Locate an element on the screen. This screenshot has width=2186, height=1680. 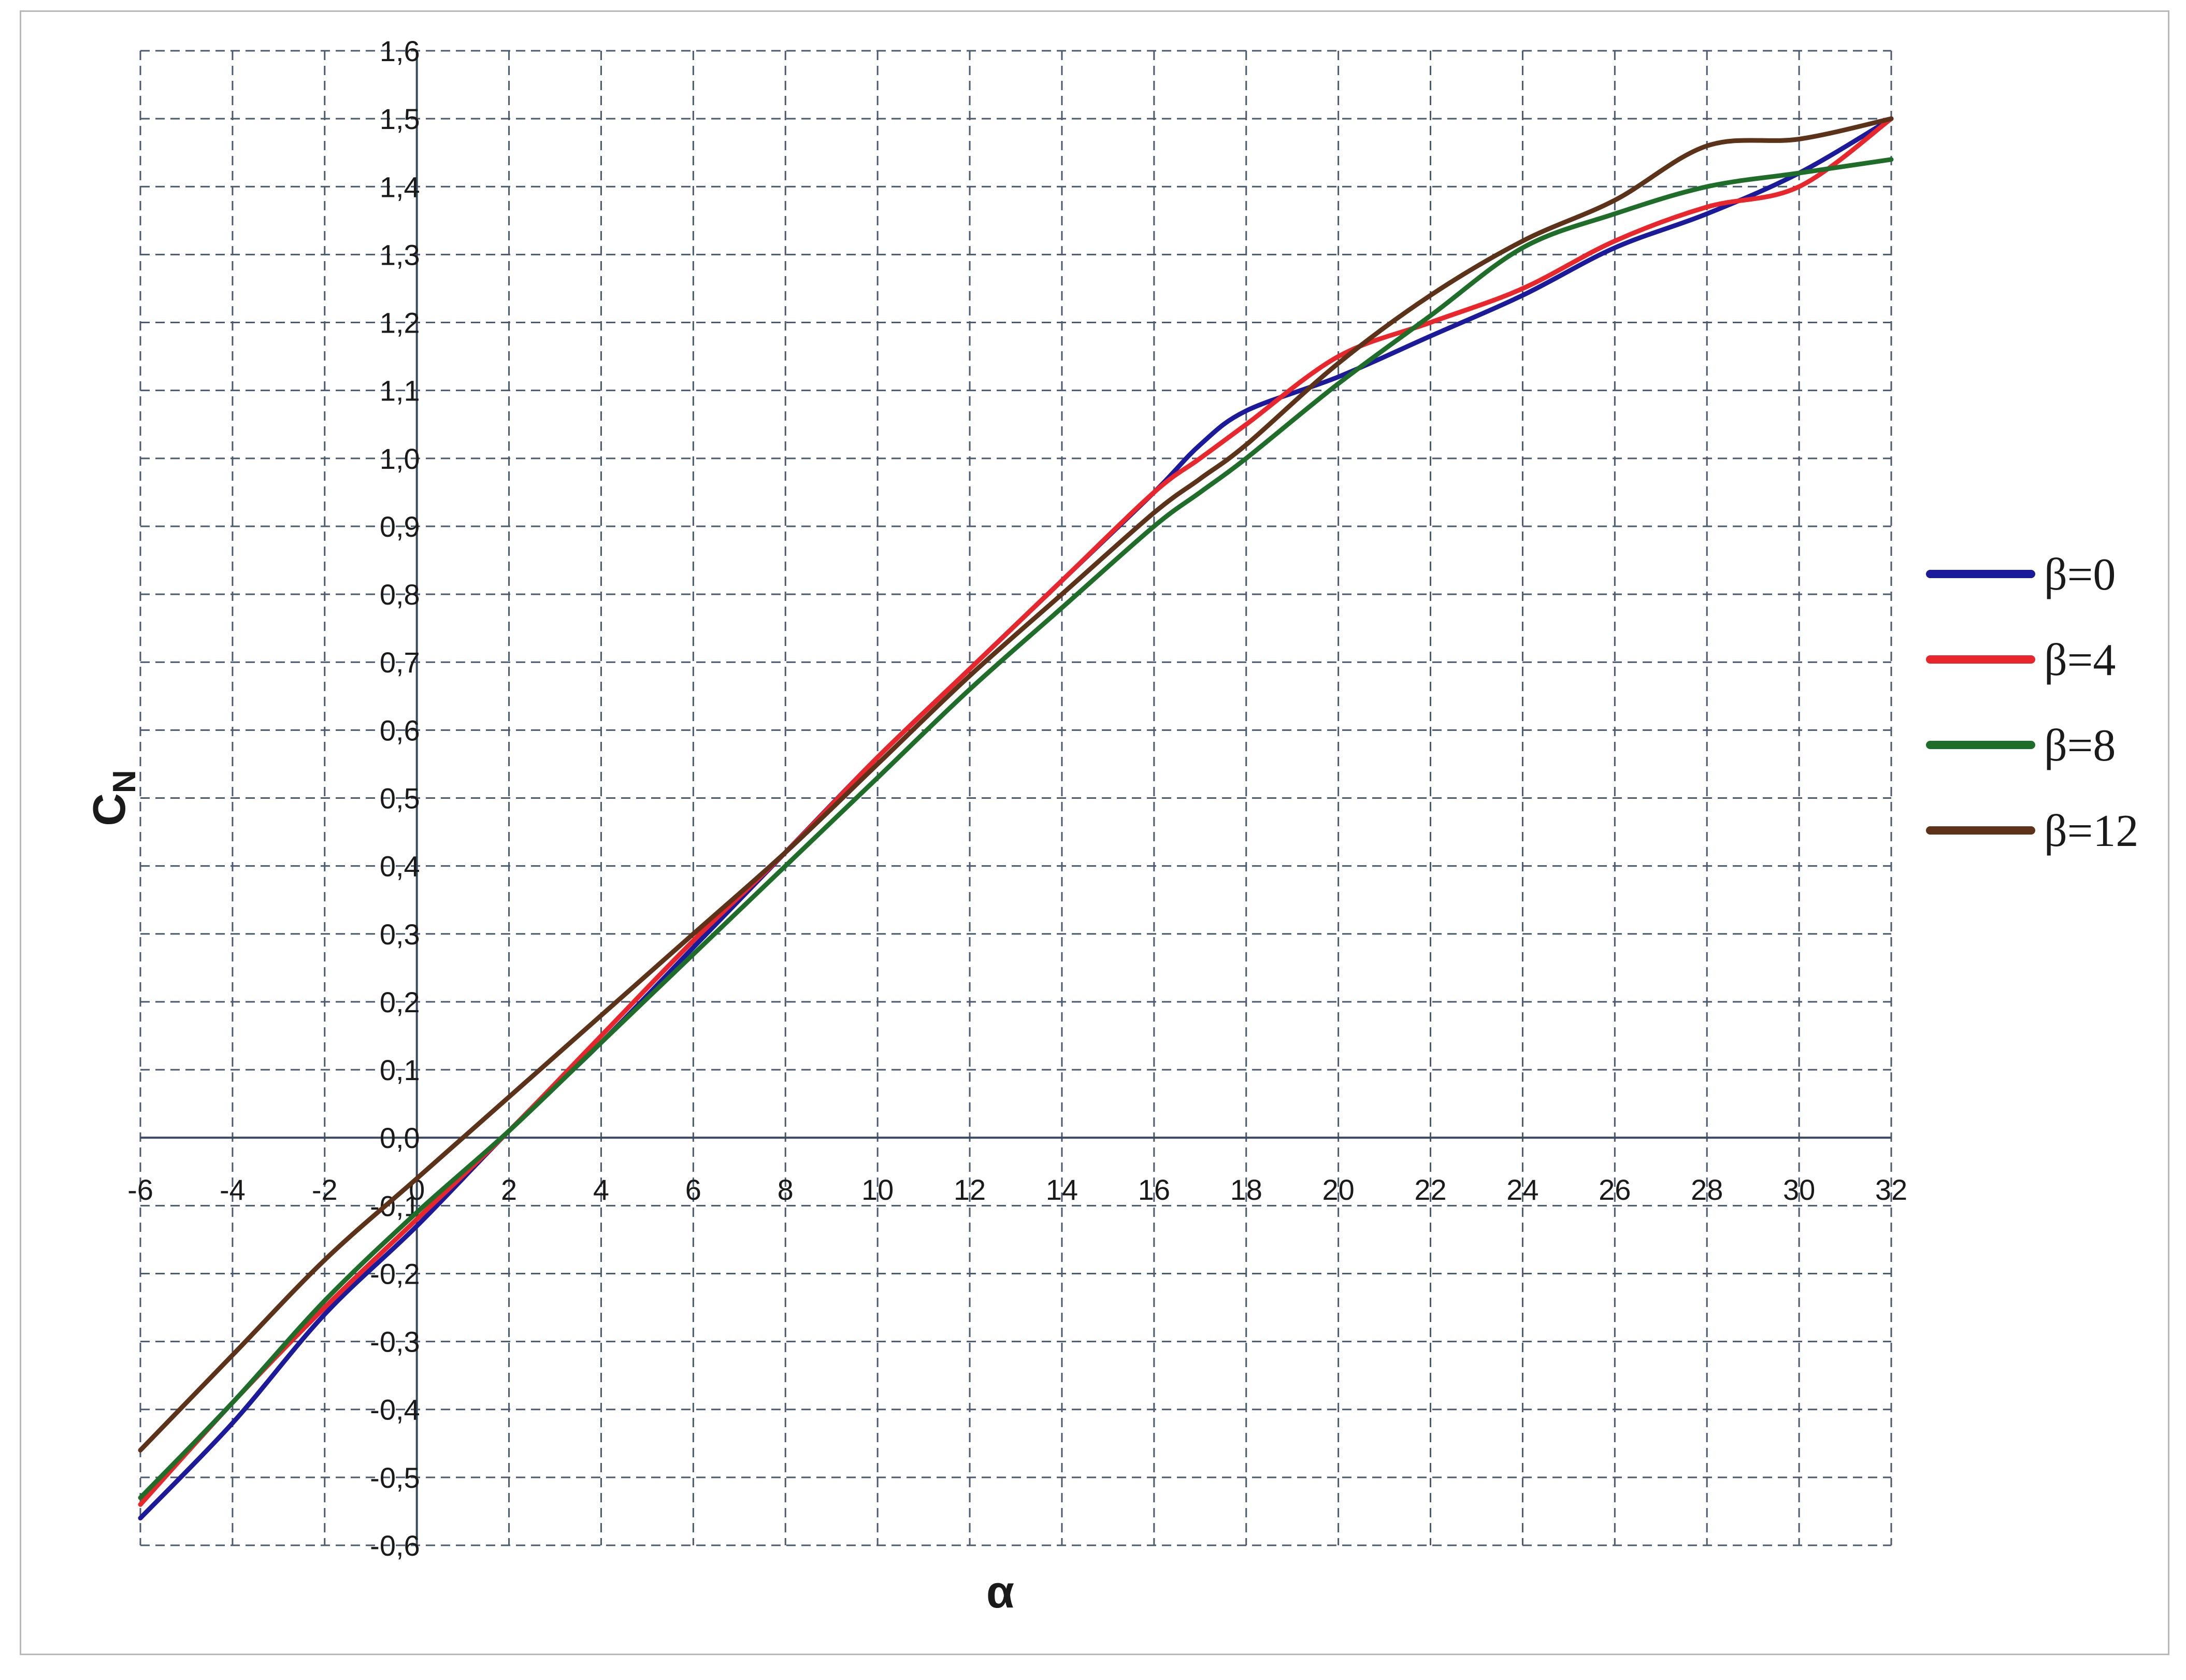
y-tick-label: 0,5 is located at coordinates (400, 798).